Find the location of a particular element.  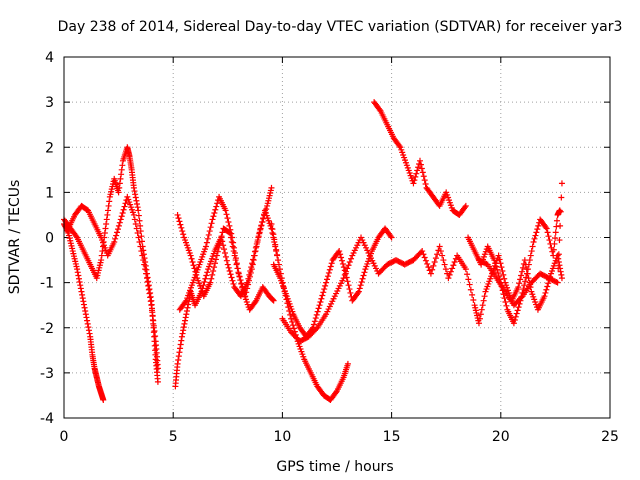

y-tick-label: -3 is located at coordinates (47, 374).